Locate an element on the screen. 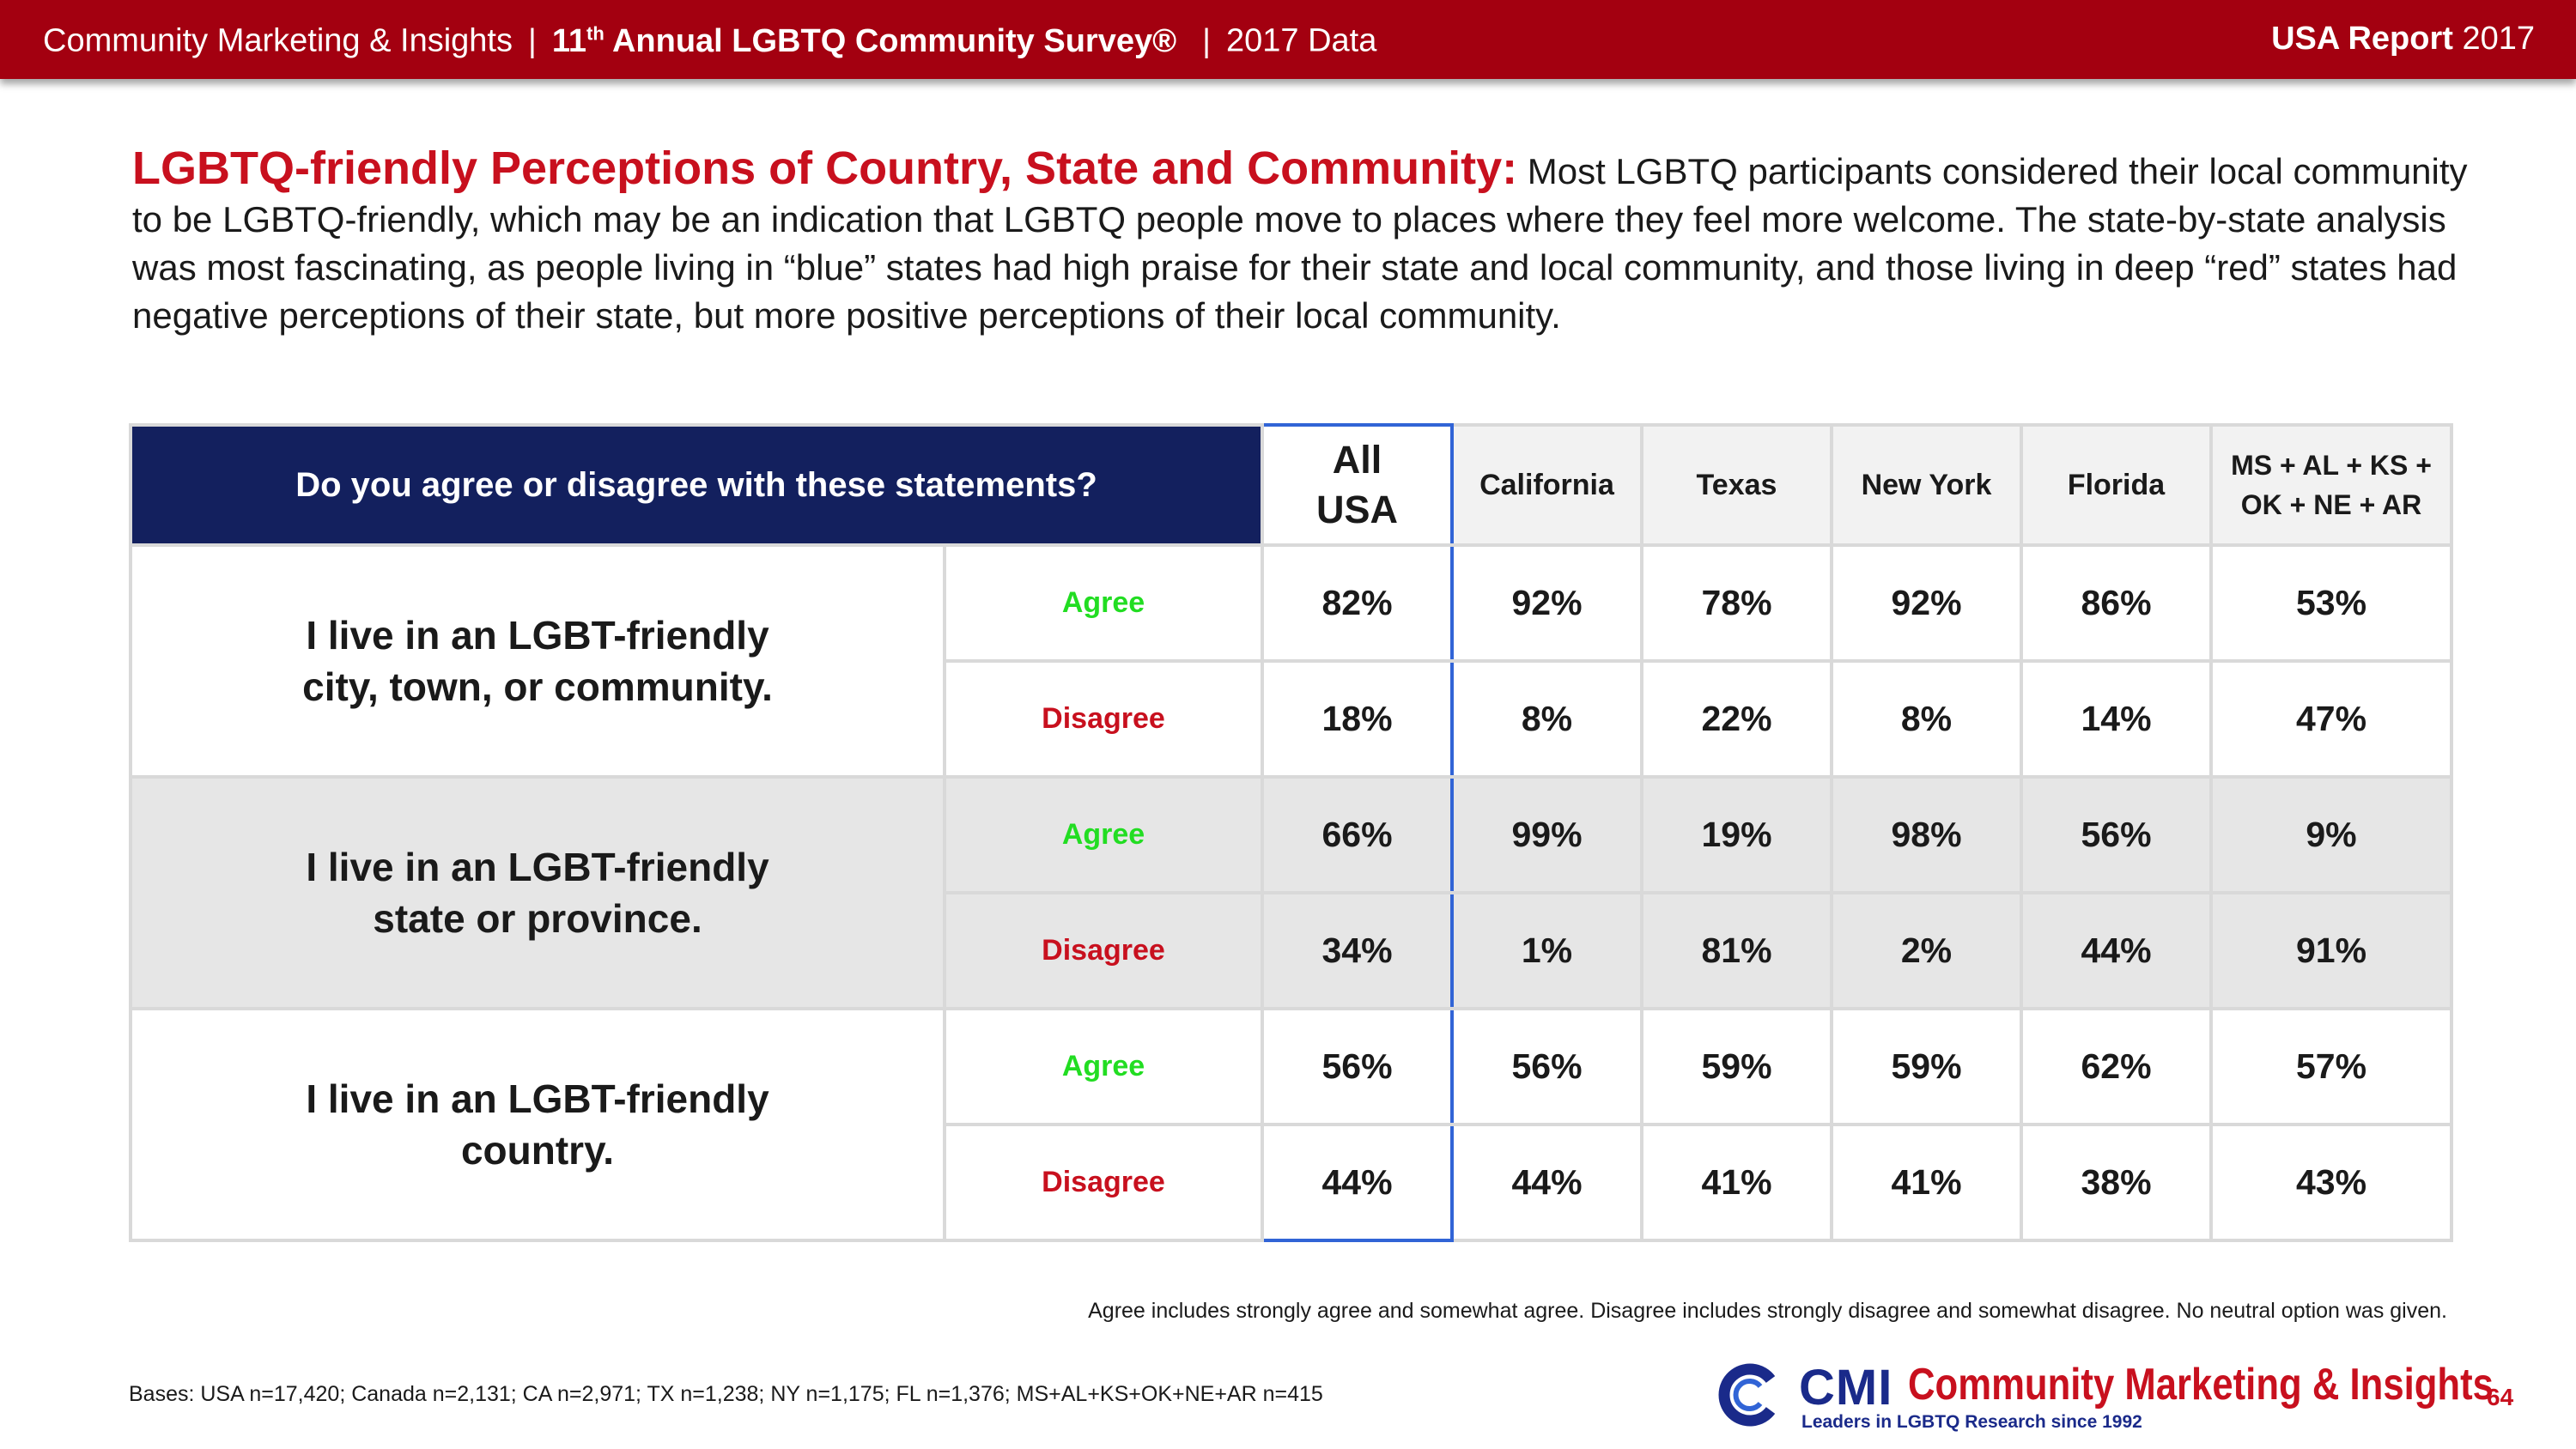 This screenshot has height=1449, width=2576. cmi-logo-icon is located at coordinates (1747, 1395).